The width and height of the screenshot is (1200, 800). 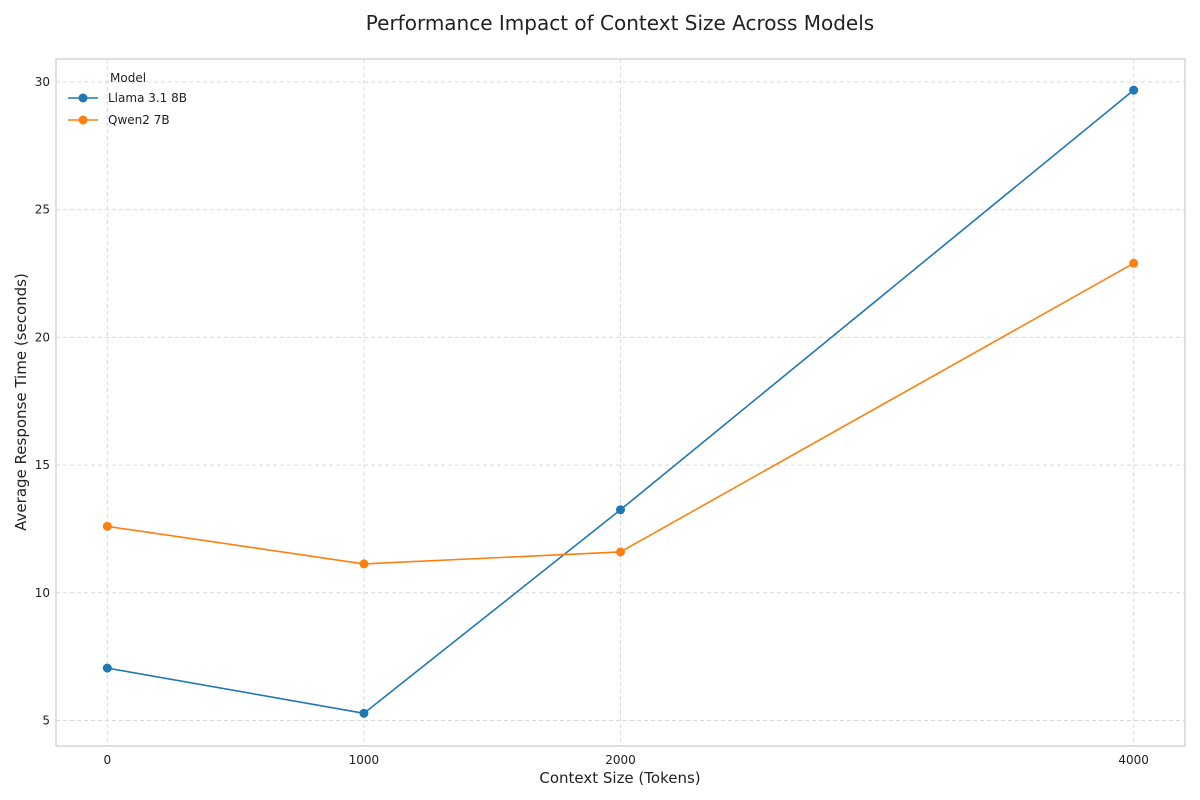 I want to click on x-tick-label: 0, so click(x=107, y=760).